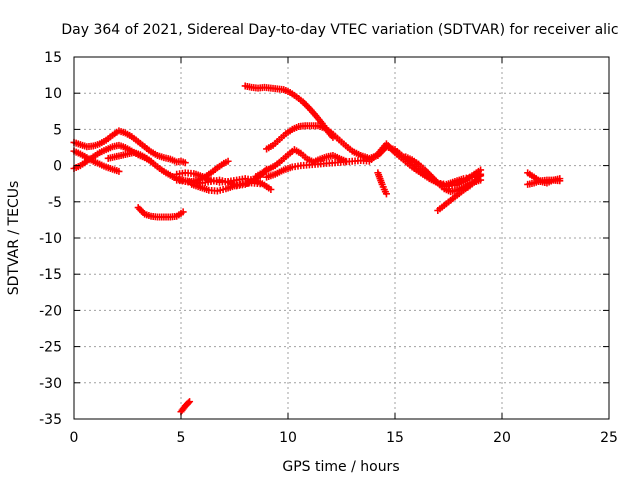 This screenshot has height=480, width=640. Describe the element at coordinates (609, 438) in the screenshot. I see `x-tick-label: 25` at that location.